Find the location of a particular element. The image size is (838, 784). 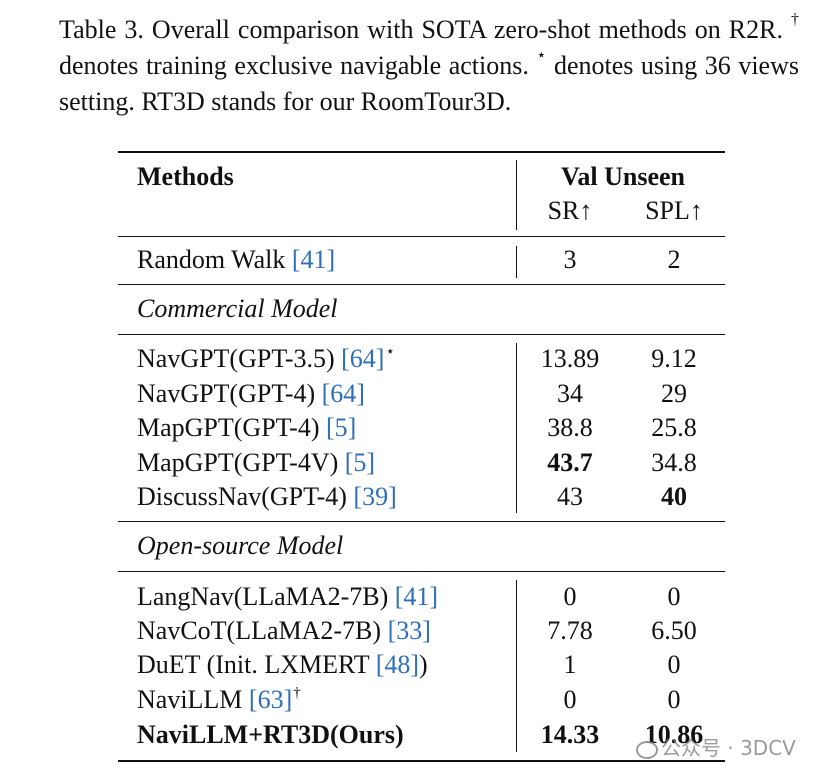

method-name: MapGPT(GPT-4) is located at coordinates (231, 427).